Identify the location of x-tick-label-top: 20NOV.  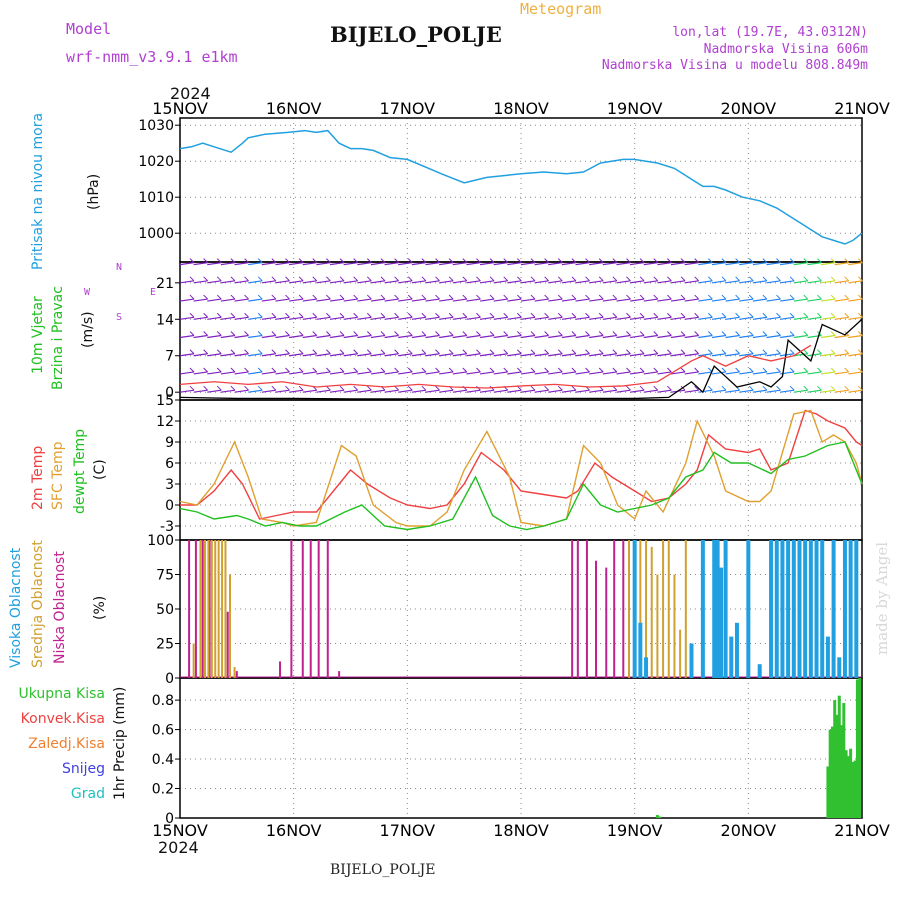
(749, 108).